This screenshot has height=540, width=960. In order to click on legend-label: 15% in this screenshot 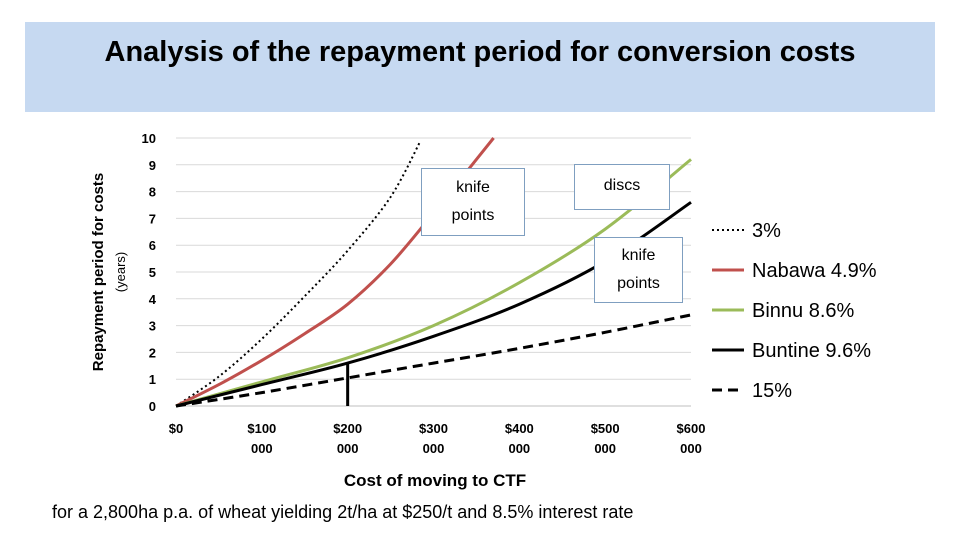, I will do `click(772, 391)`.